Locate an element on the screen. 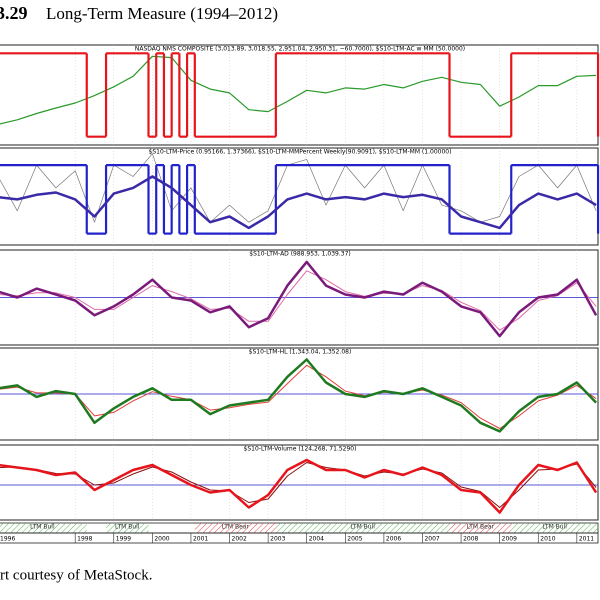 The image size is (600, 600). panel-title: $S10-LTM-AD (988.953, 1,039.37) is located at coordinates (299, 254).